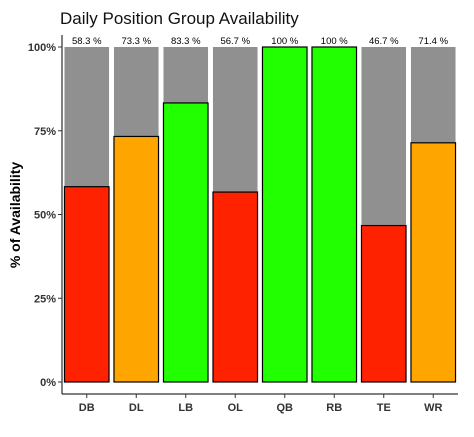  I want to click on data-label-db: 58.3 %, so click(87, 41).